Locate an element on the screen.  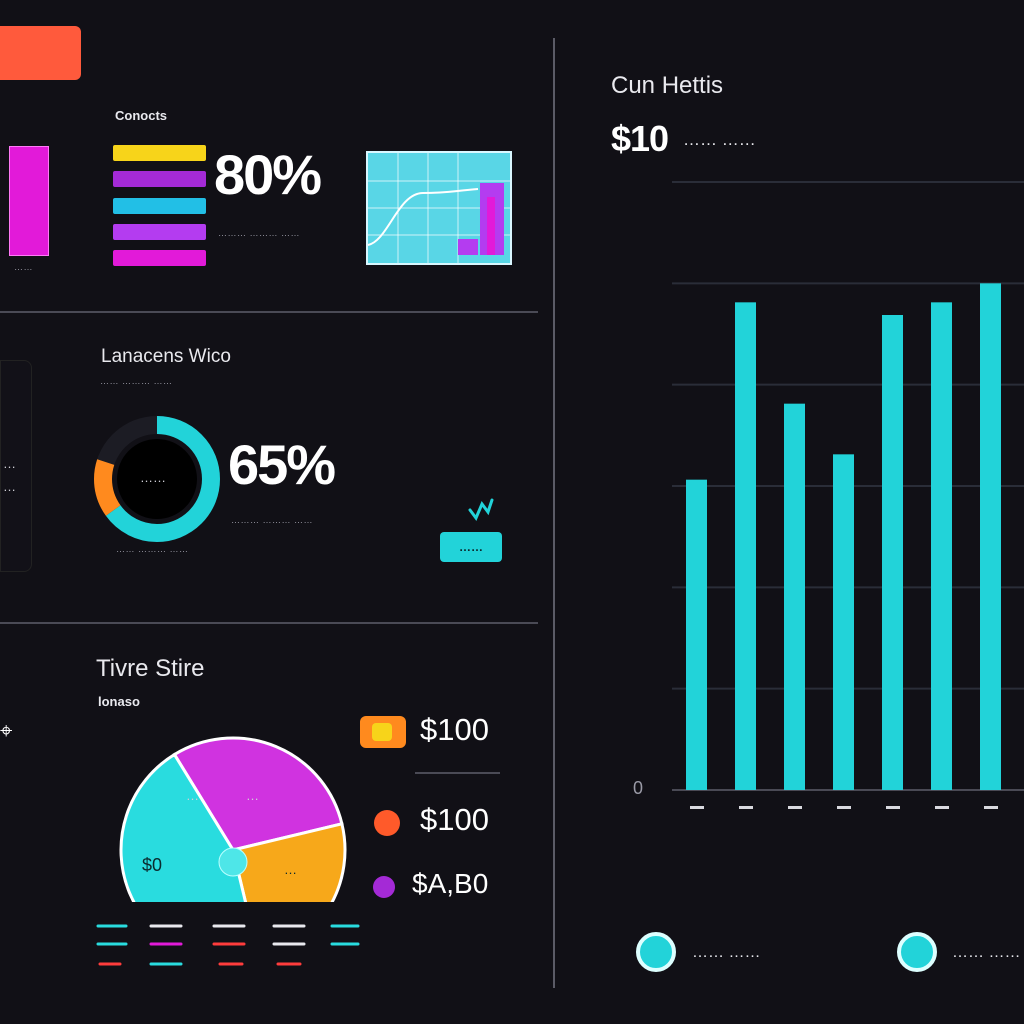
top-panel-title: Conocts is located at coordinates (141, 115).